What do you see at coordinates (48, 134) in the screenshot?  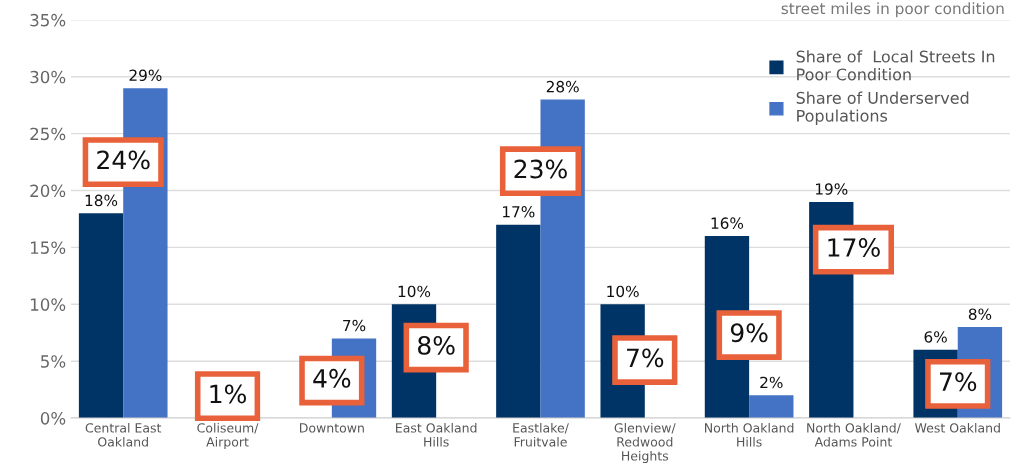 I see `y-tick-label: 25%` at bounding box center [48, 134].